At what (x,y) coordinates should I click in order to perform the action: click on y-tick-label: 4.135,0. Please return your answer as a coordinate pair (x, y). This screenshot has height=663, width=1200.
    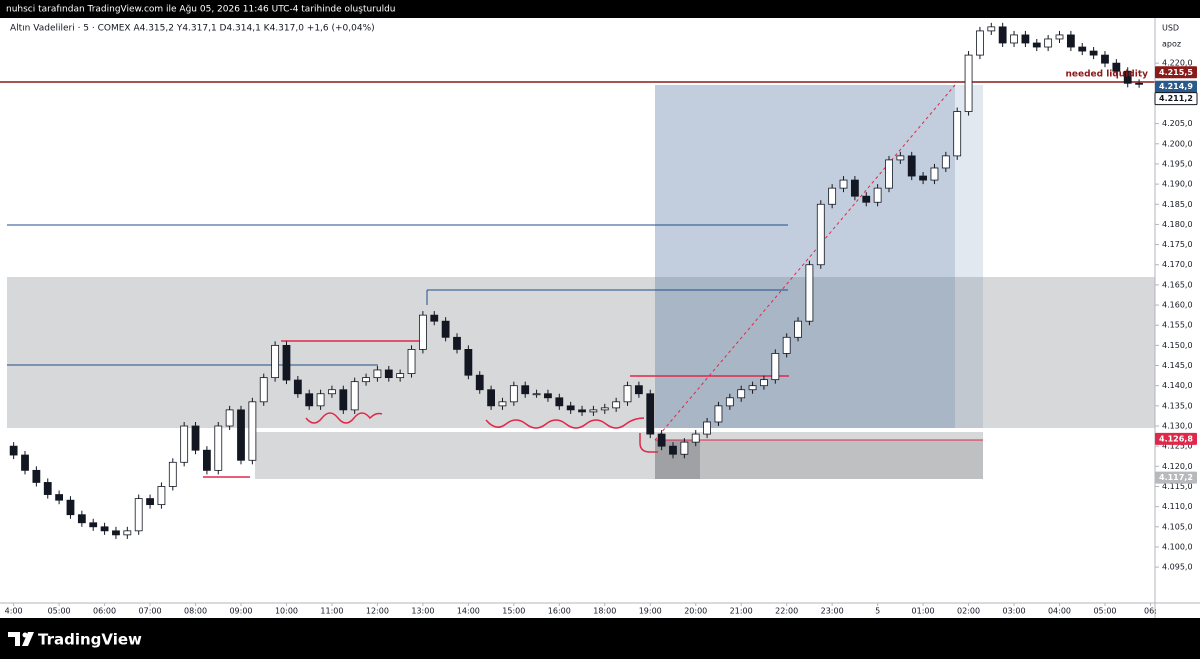
    Looking at the image, I should click on (1177, 405).